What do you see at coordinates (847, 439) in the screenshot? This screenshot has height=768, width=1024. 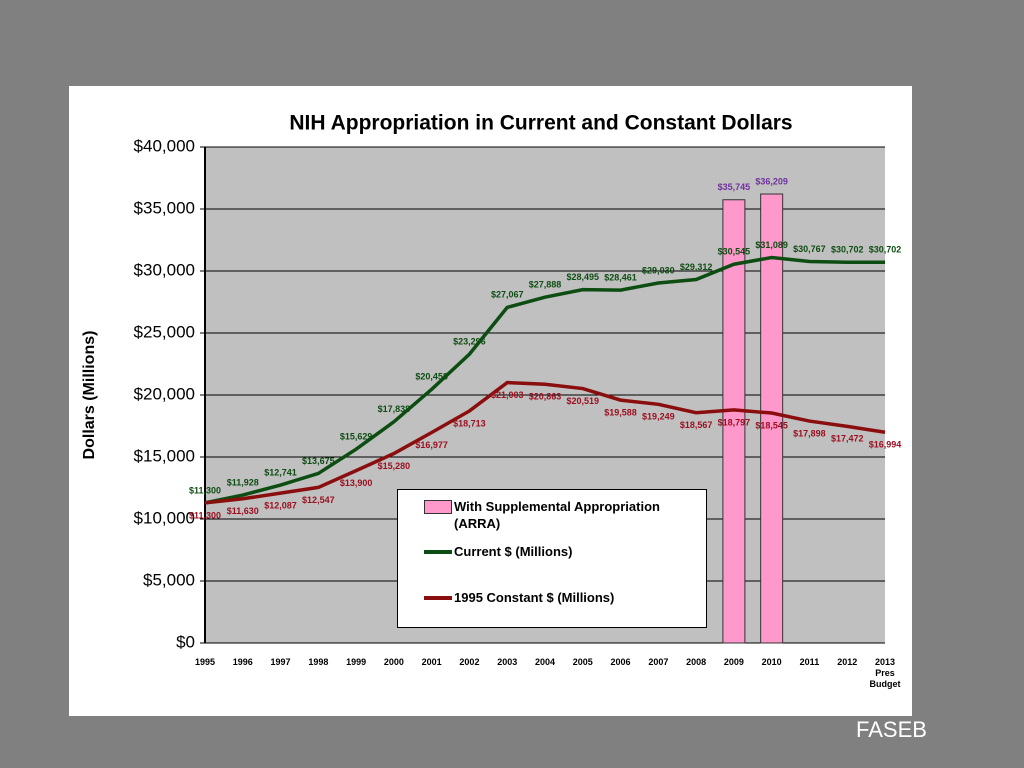 I see `data-label: $17,472` at bounding box center [847, 439].